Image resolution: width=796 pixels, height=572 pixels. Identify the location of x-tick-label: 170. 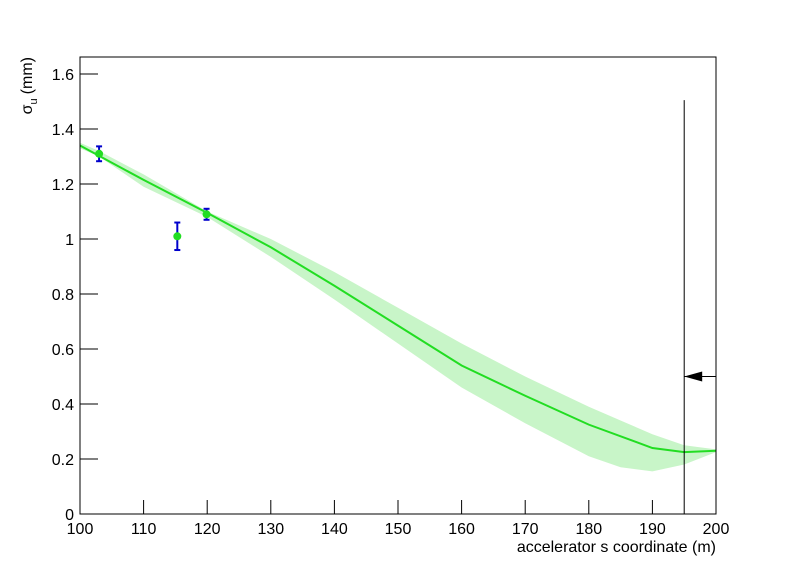
(525, 529).